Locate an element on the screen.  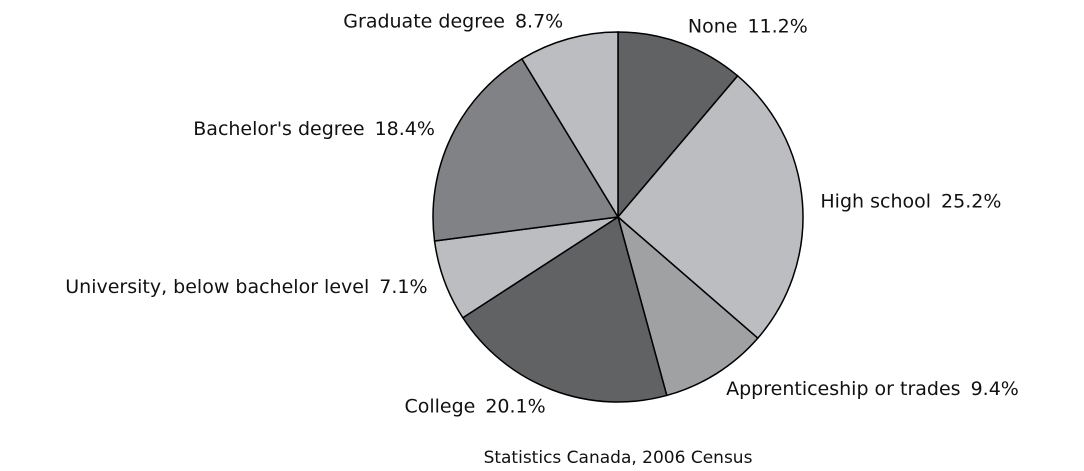
source: Statistics Canada, 2006 Census is located at coordinates (618, 458).